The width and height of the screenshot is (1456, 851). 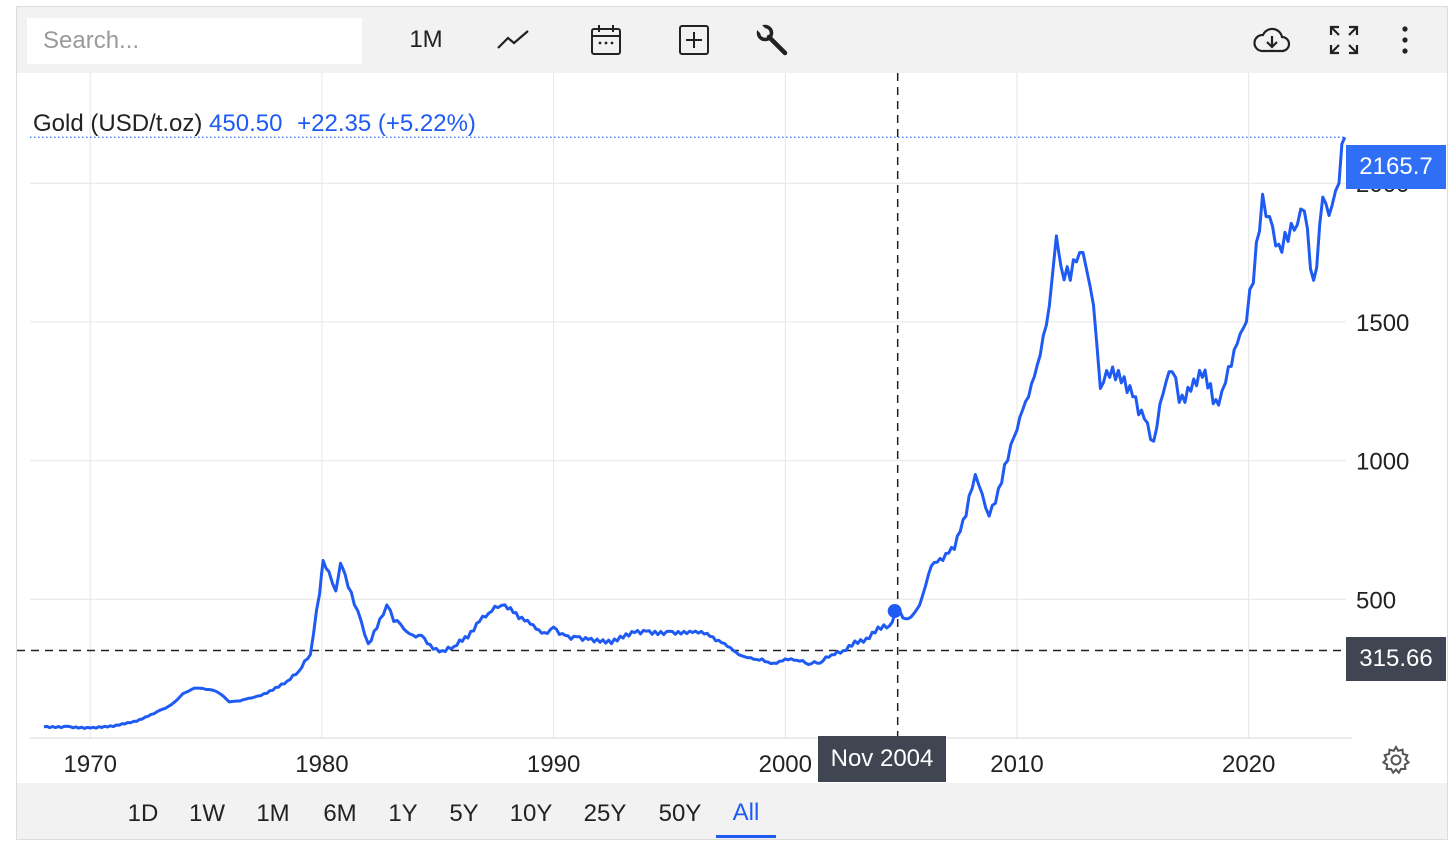 What do you see at coordinates (1382, 323) in the screenshot?
I see `y-tick-label: 1500` at bounding box center [1382, 323].